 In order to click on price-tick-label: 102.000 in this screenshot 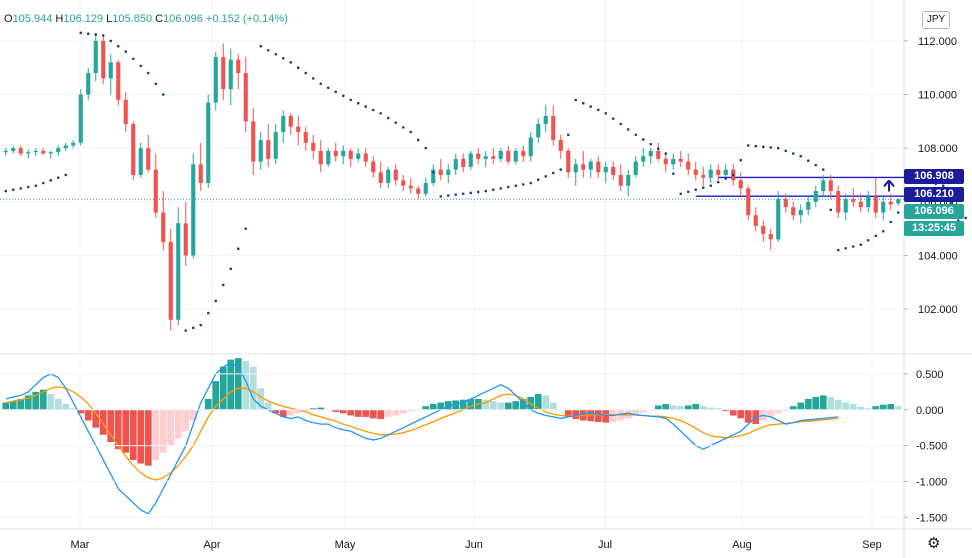, I will do `click(938, 310)`.